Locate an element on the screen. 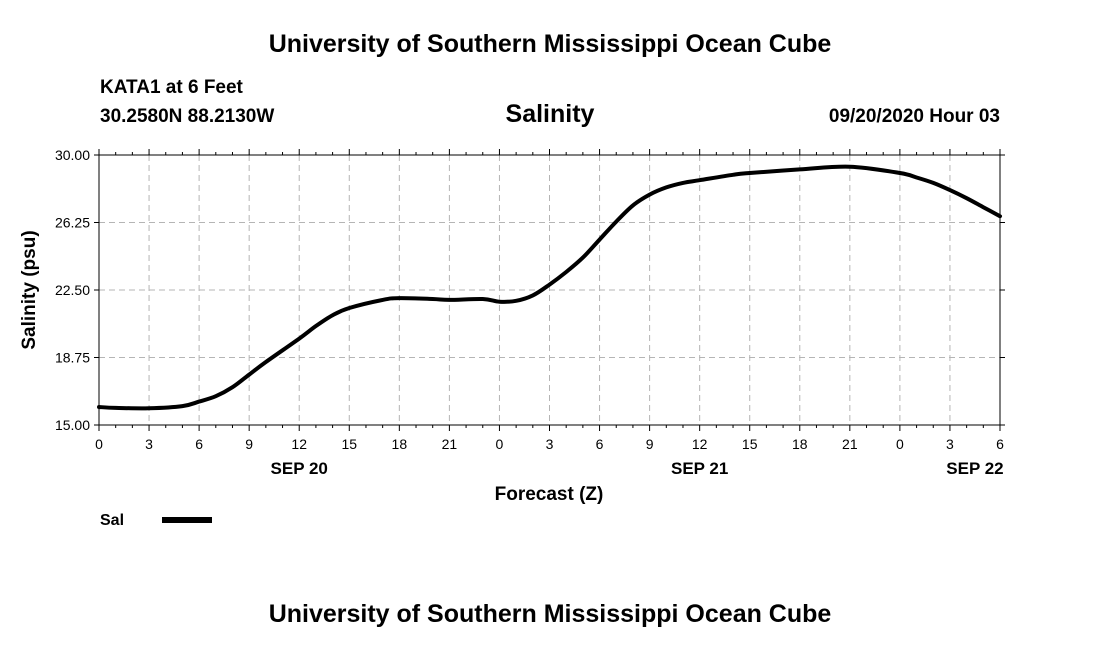 This screenshot has height=650, width=1100. date-label: SEP 22 is located at coordinates (974, 468).